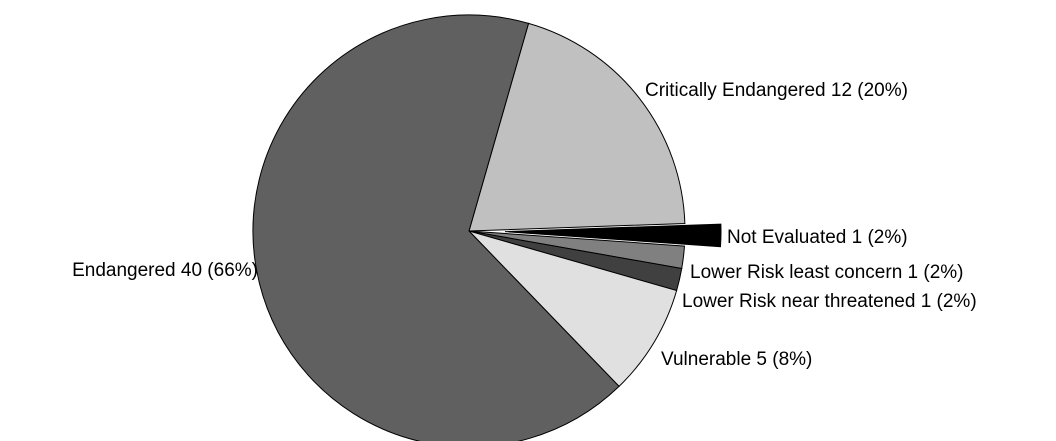 This screenshot has height=441, width=1056. What do you see at coordinates (572, 309) in the screenshot?
I see `pie-slice-vulnerable` at bounding box center [572, 309].